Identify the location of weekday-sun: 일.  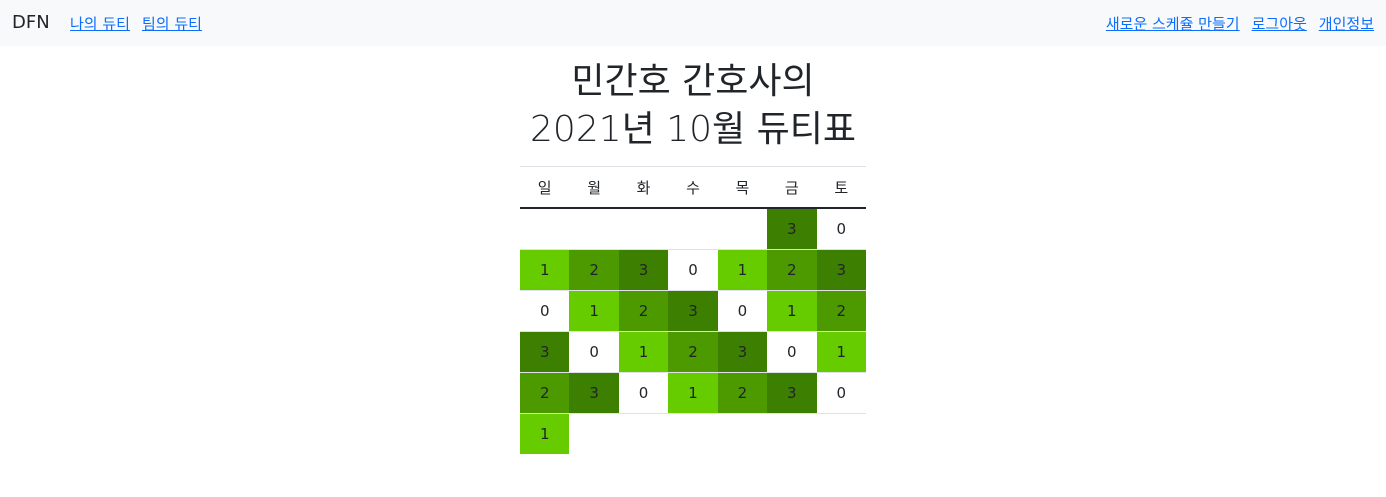
(545, 187).